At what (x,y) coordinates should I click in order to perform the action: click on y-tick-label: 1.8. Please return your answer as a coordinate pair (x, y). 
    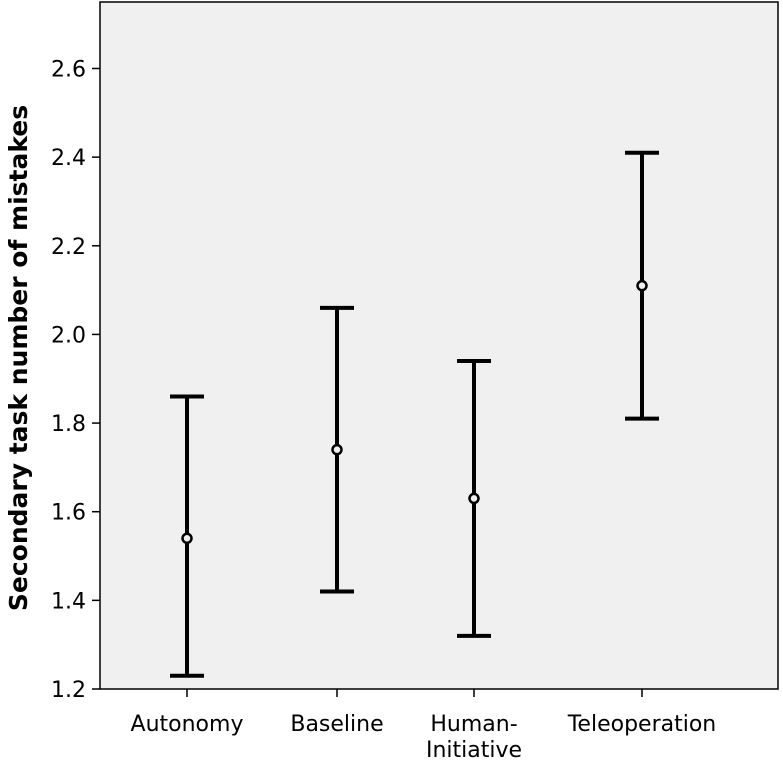
    Looking at the image, I should click on (68, 424).